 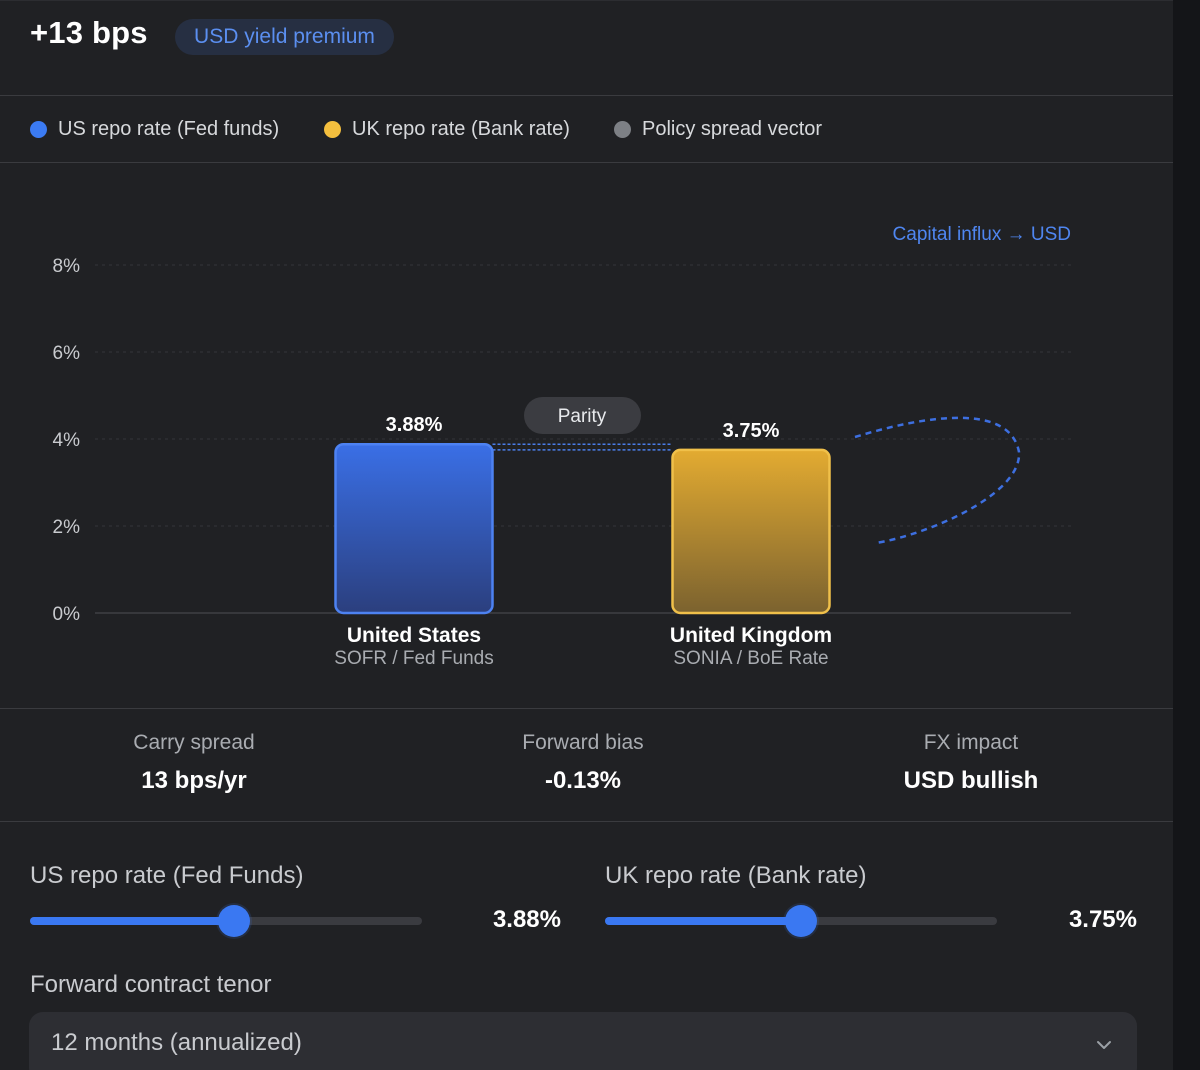 What do you see at coordinates (586, 48) in the screenshot?
I see `summary-header: +13 bps USD yield premium` at bounding box center [586, 48].